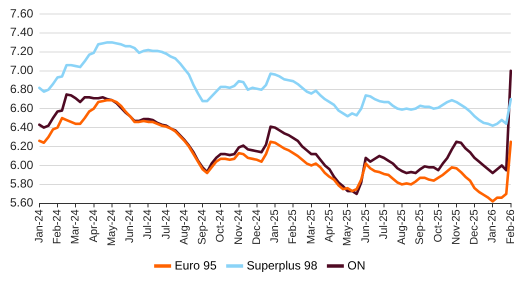  Describe the element at coordinates (22, 165) in the screenshot. I see `y-tick-label: 6.00` at that location.